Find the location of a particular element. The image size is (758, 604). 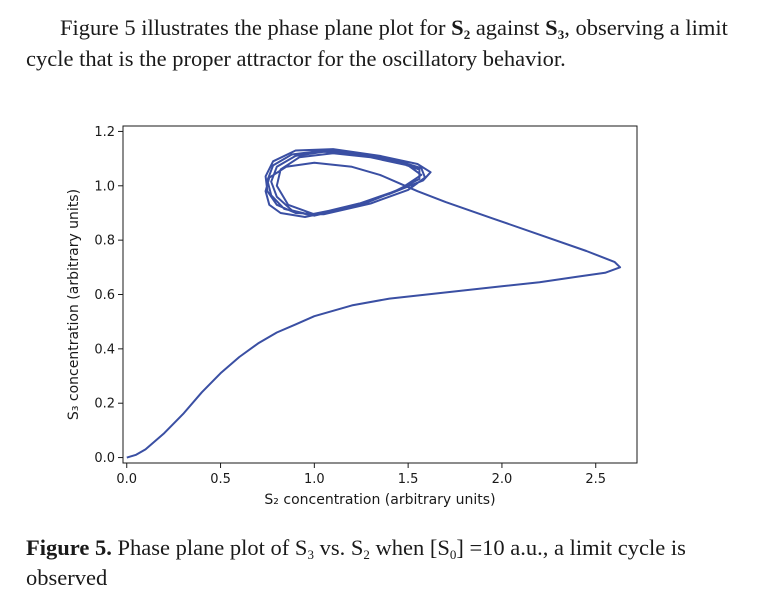

y-tick-label: 0.4 is located at coordinates (104, 349).